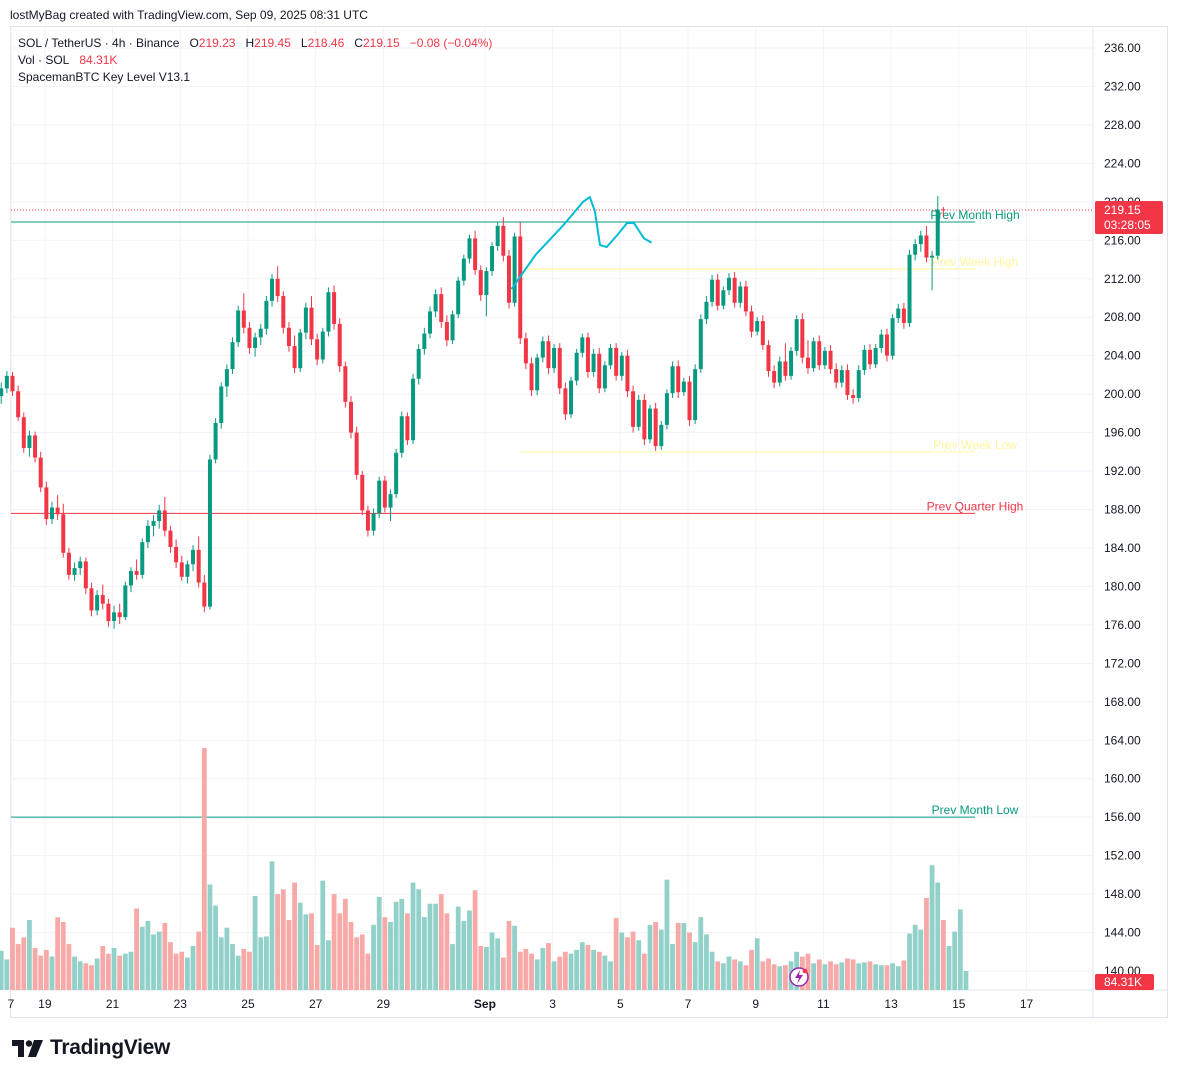 The image size is (1178, 1078). What do you see at coordinates (581, 243) in the screenshot?
I see `freehand-drawing` at bounding box center [581, 243].